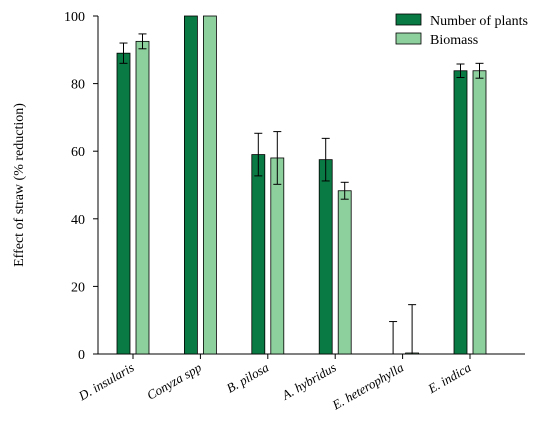 This screenshot has height=444, width=550. Describe the element at coordinates (454, 40) in the screenshot. I see `legend-label-biomass: Biomass` at that location.